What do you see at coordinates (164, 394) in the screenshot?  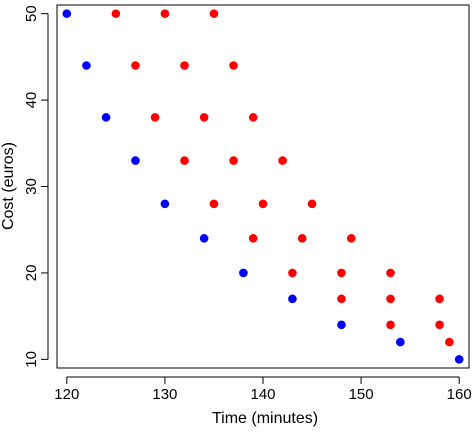 I see `x-tick-label: 130` at bounding box center [164, 394].